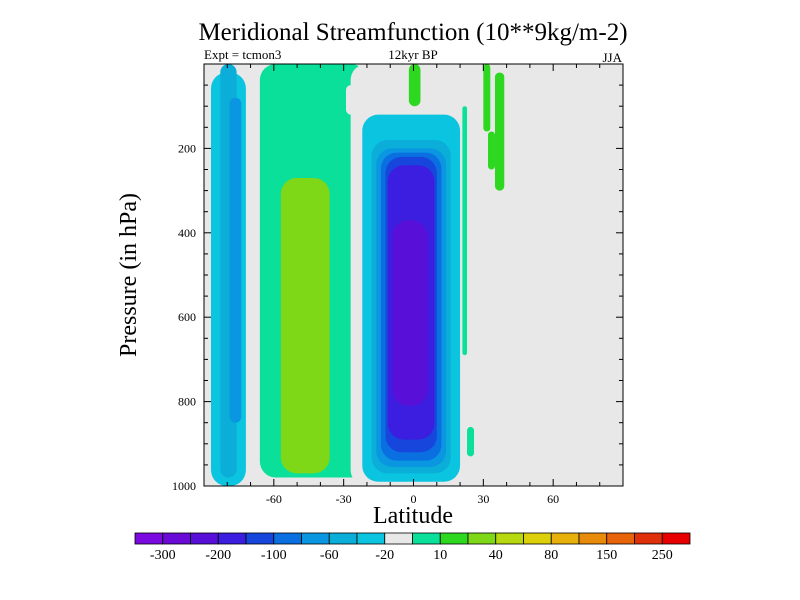 The width and height of the screenshot is (800, 600). I want to click on colorbar-label: -100, so click(274, 555).